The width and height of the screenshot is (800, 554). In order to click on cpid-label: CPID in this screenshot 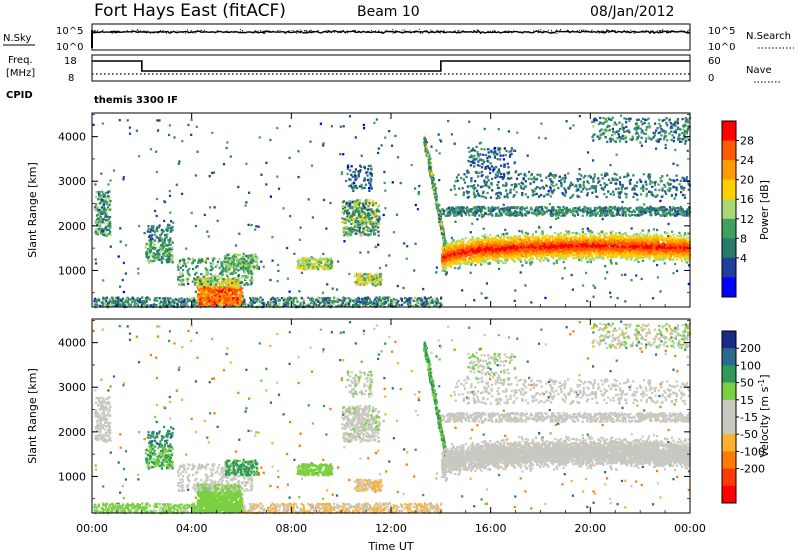, I will do `click(19, 95)`.